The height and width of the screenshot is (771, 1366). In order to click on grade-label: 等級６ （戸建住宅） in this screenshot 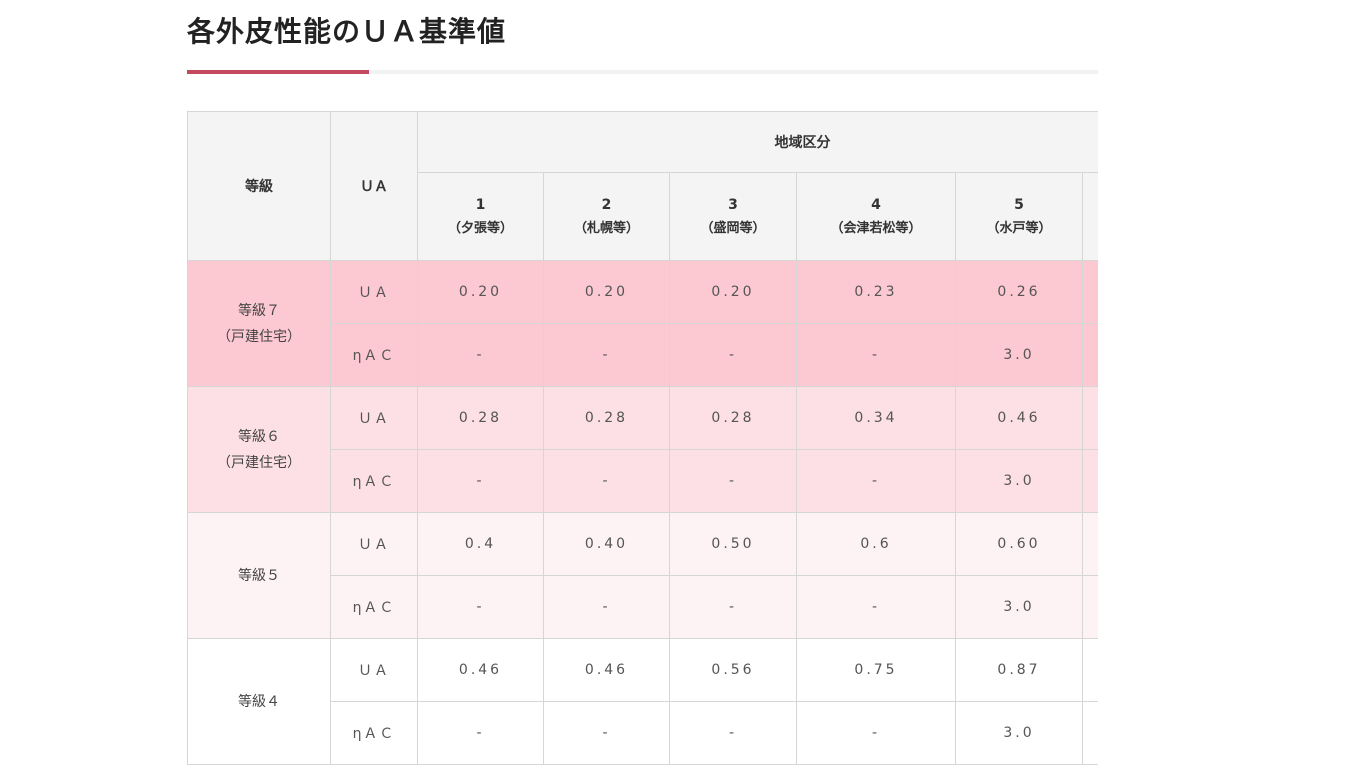, I will do `click(259, 449)`.